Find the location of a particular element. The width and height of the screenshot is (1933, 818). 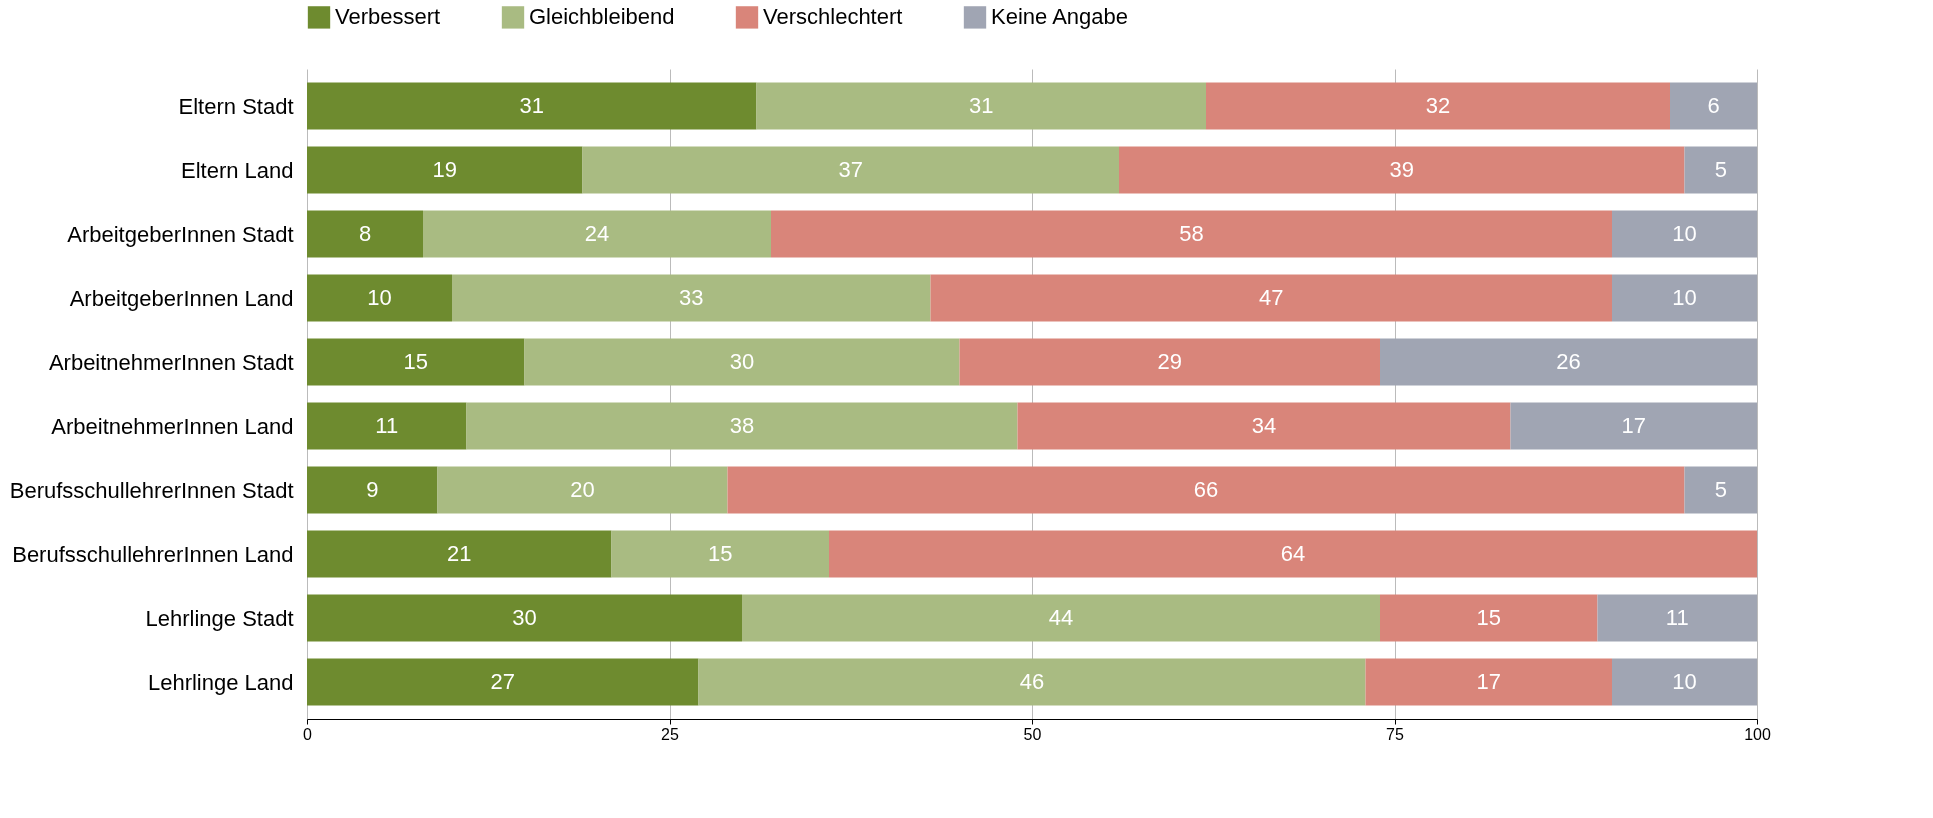

data-label: 26 is located at coordinates (1568, 361).